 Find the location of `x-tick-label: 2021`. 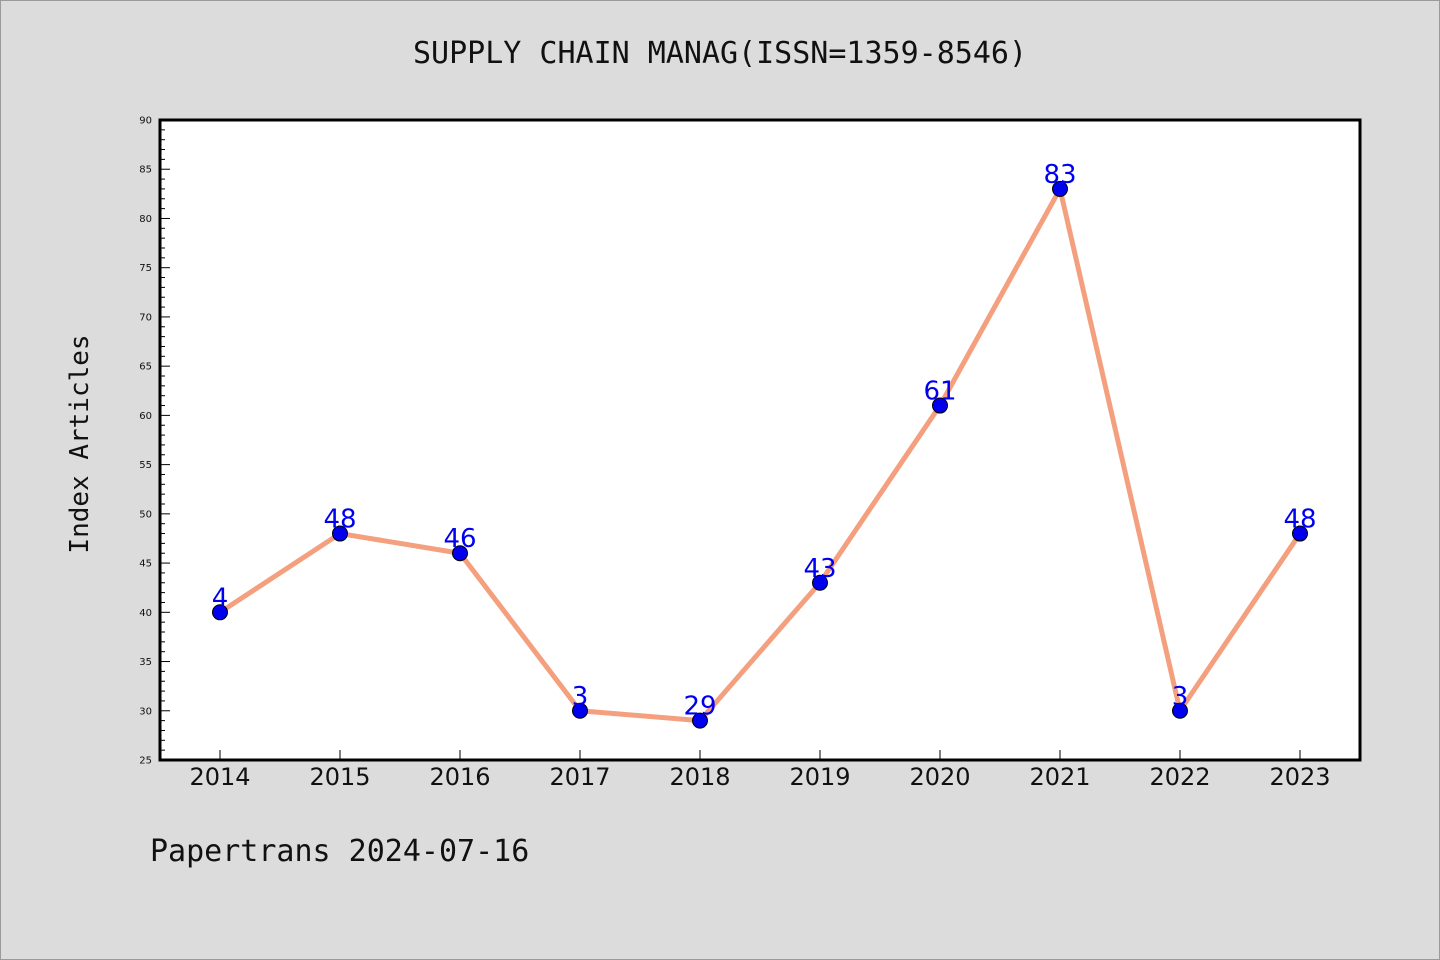

x-tick-label: 2021 is located at coordinates (1059, 777).